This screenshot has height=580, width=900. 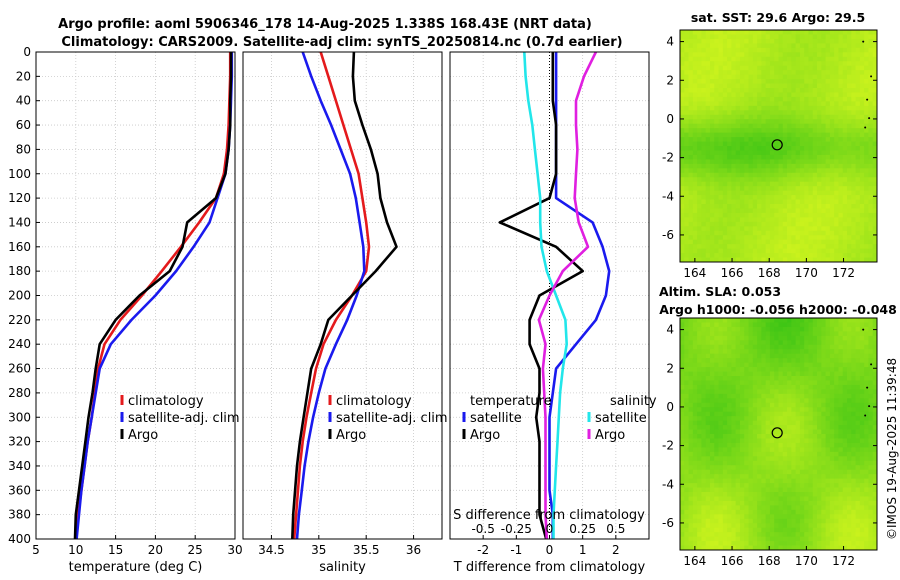 What do you see at coordinates (19, 393) in the screenshot?
I see `depth-tick-label: 280` at bounding box center [19, 393].